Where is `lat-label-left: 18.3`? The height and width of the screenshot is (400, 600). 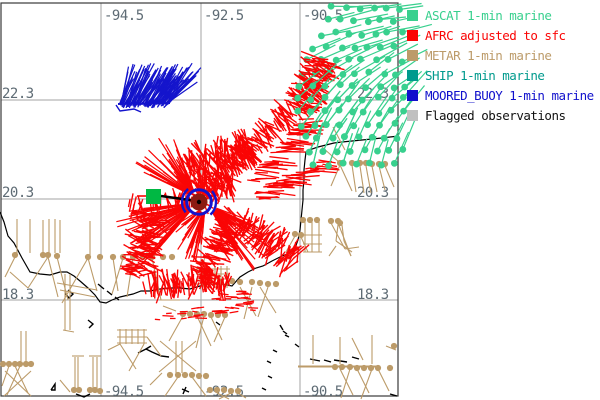 lat-label-left: 18.3 is located at coordinates (18, 295).